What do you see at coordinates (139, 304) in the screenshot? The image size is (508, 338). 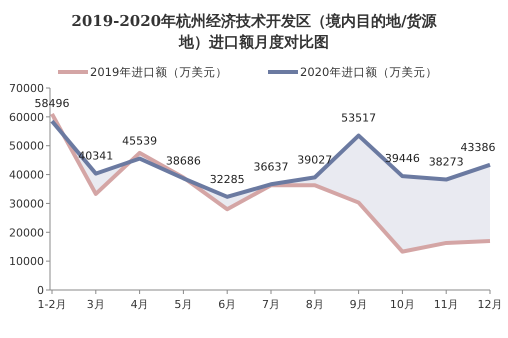 I see `x-tick-label: 4月` at bounding box center [139, 304].